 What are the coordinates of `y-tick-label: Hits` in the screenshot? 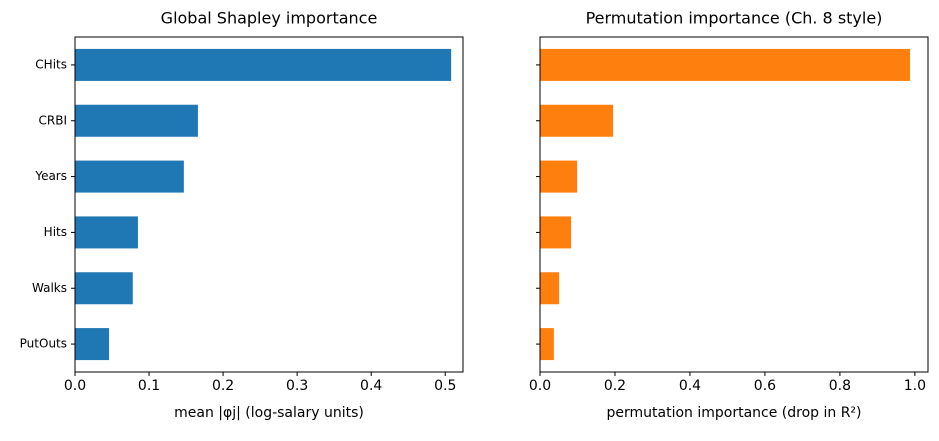 It's located at (55, 232).